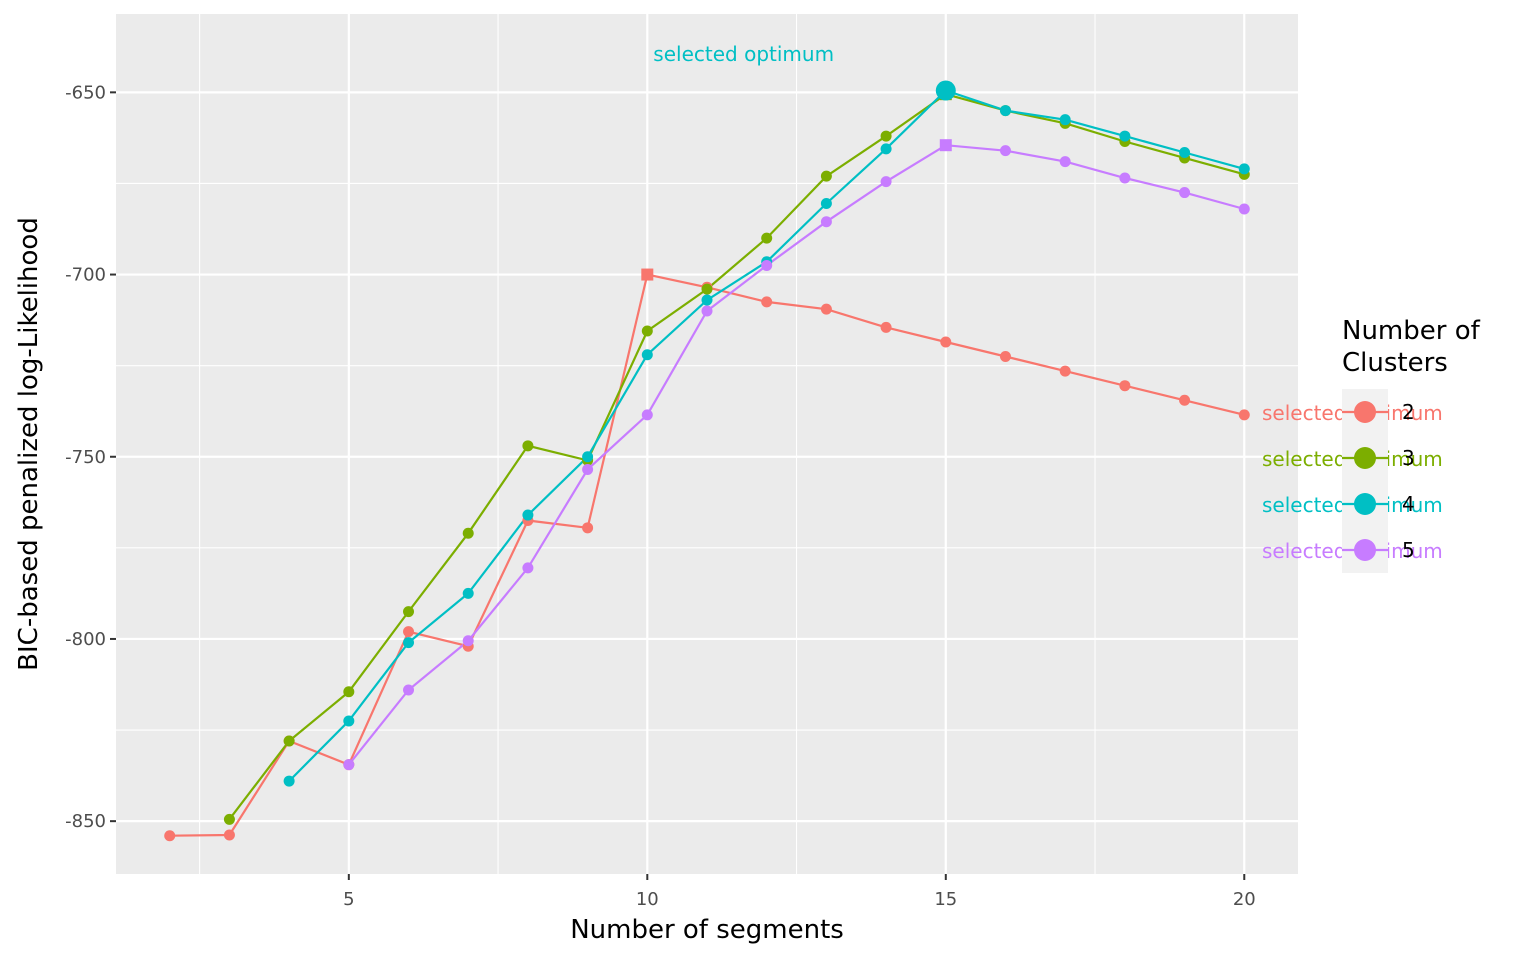 The height and width of the screenshot is (964, 1536). I want to click on legend-label-4: 4, so click(1408, 504).